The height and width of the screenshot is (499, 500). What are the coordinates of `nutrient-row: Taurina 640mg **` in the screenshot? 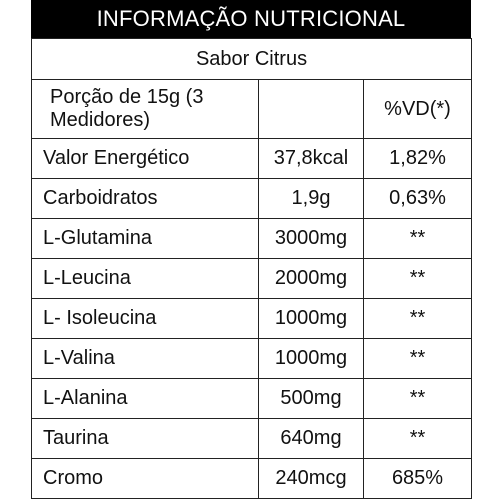 It's located at (252, 438).